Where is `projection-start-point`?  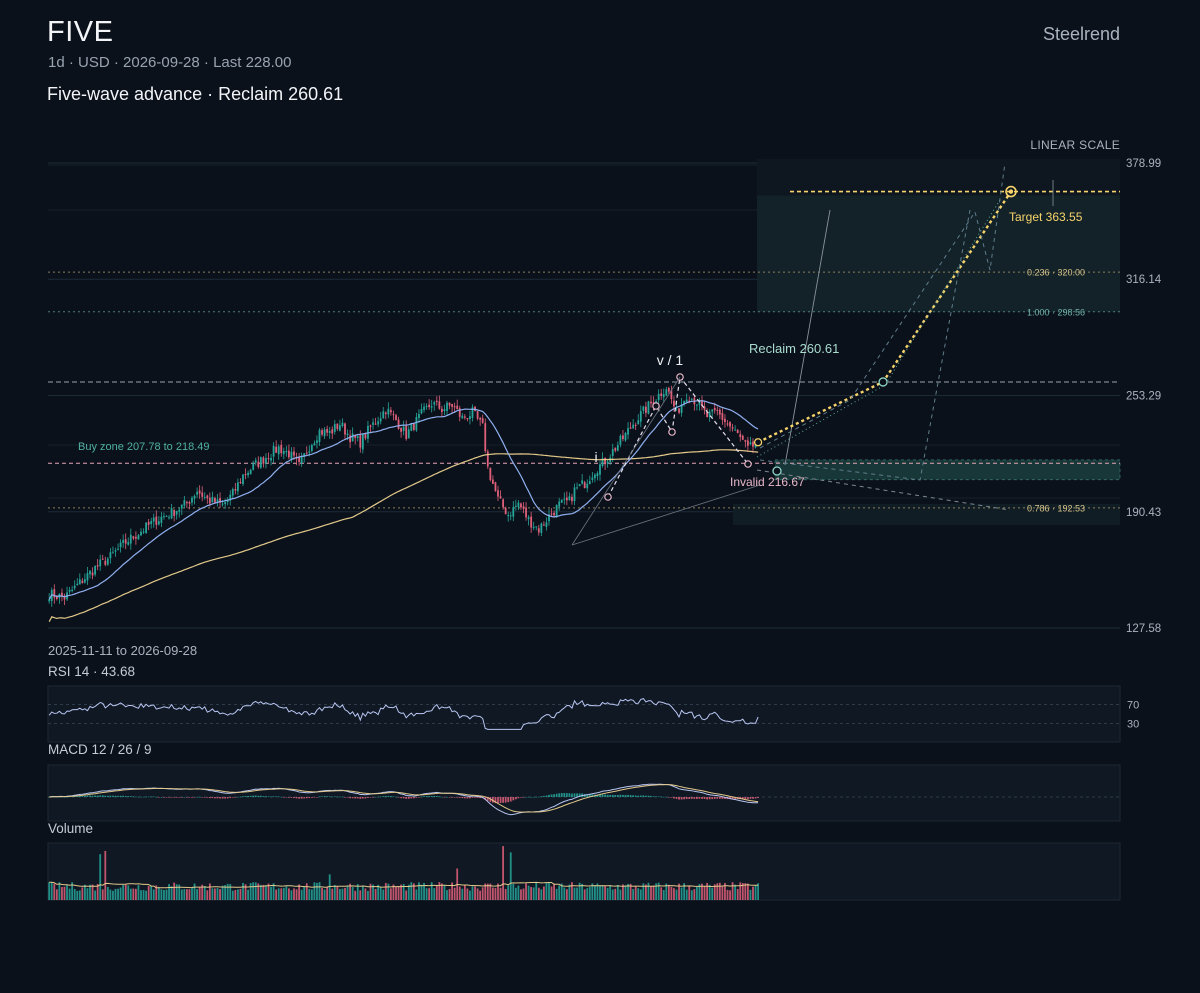
projection-start-point is located at coordinates (758, 442).